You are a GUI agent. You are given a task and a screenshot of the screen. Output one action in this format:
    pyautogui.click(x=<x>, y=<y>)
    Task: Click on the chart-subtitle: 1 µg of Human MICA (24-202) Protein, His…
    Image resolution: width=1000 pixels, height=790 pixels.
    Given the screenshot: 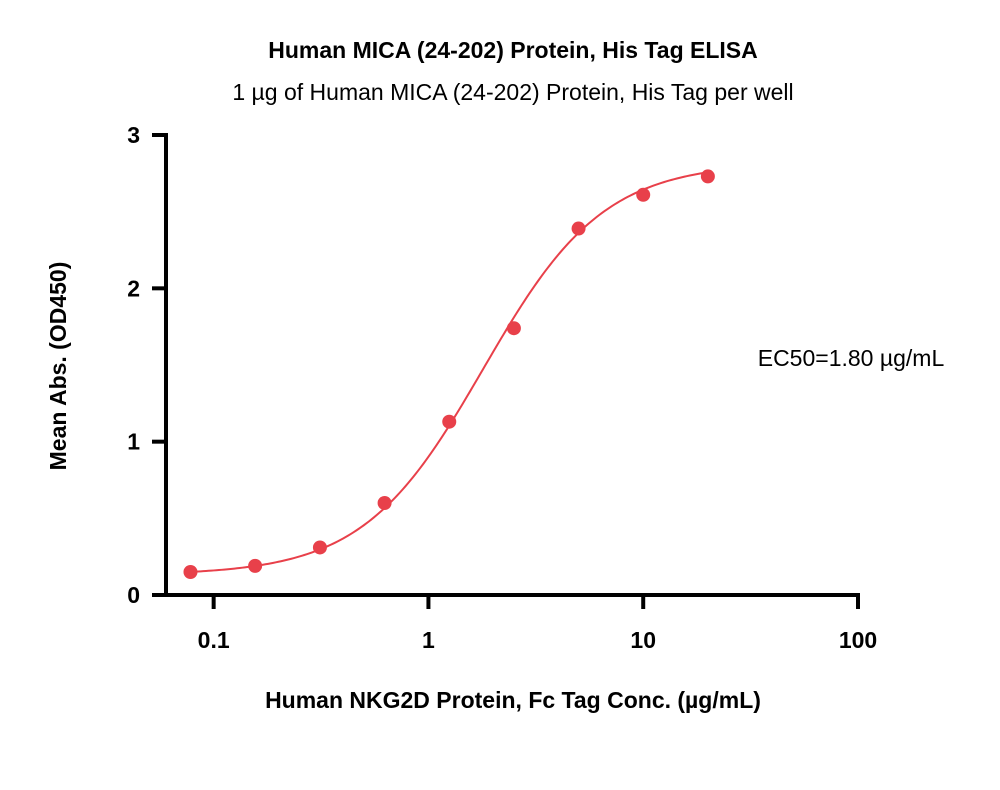 What is the action you would take?
    pyautogui.click(x=512, y=92)
    